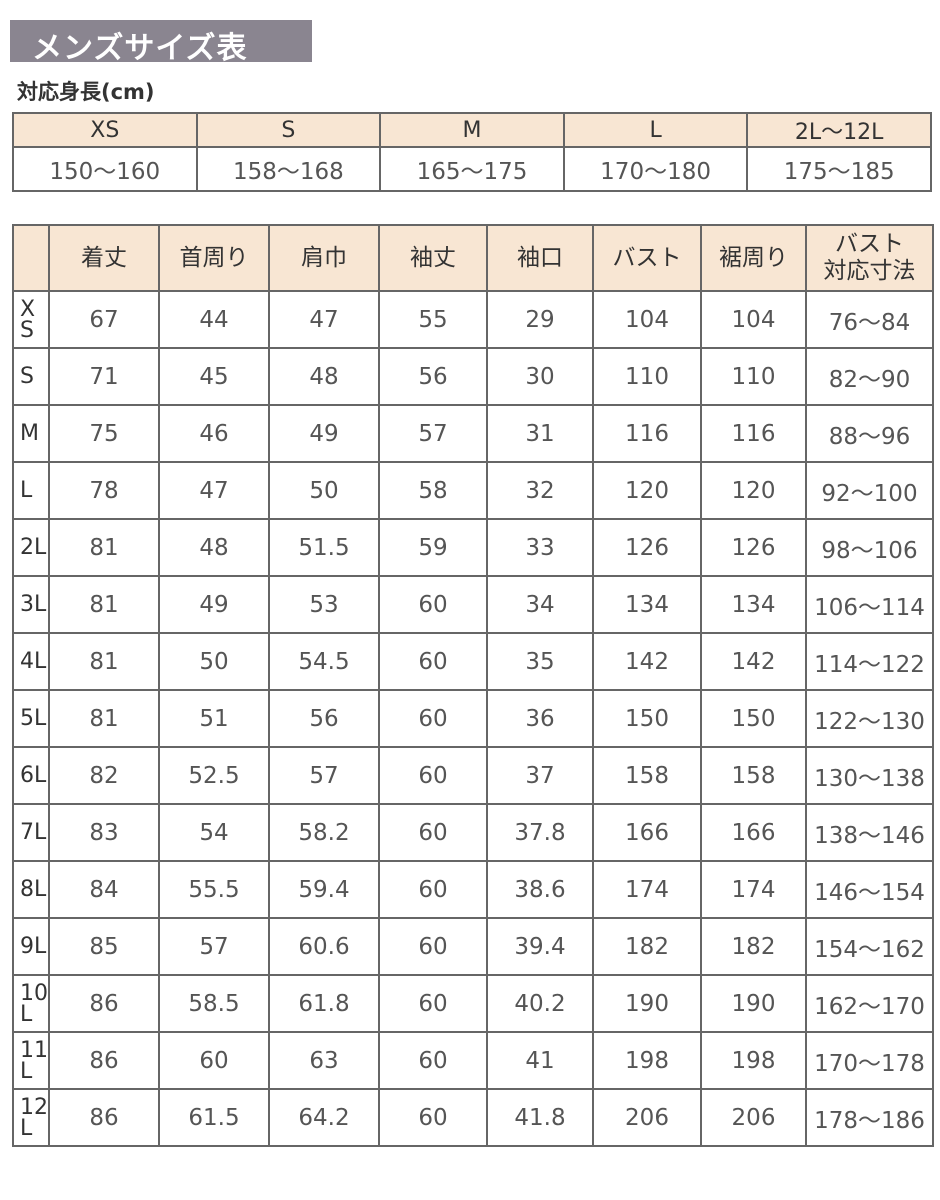 The width and height of the screenshot is (940, 1200). What do you see at coordinates (473, 1060) in the screenshot?
I see `table-row: 11L 86 60 63 60 41 198 198 170〜178` at bounding box center [473, 1060].